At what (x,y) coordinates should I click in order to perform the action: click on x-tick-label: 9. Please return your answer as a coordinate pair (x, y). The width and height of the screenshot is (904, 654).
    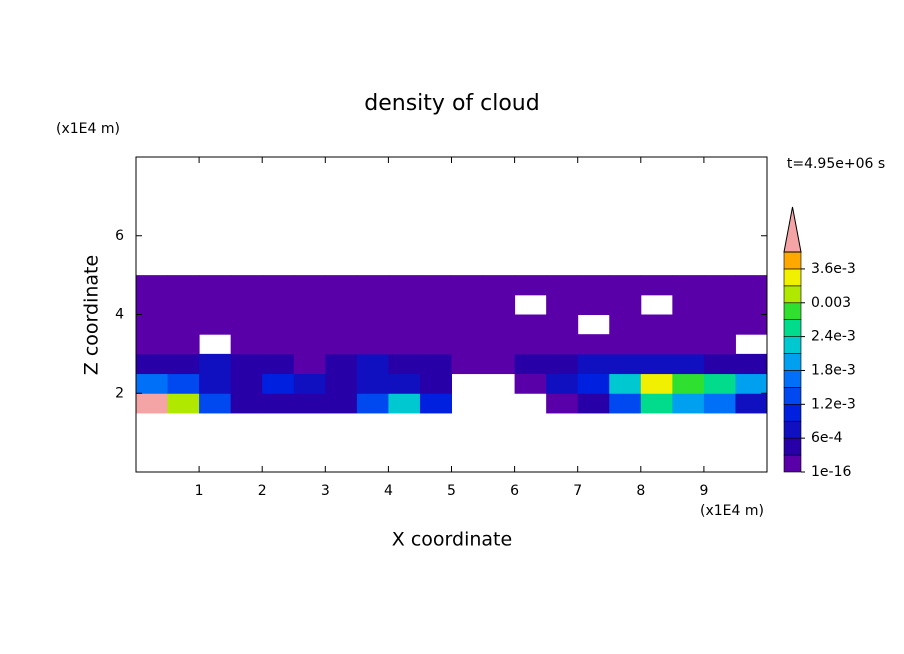
    Looking at the image, I should click on (703, 491).